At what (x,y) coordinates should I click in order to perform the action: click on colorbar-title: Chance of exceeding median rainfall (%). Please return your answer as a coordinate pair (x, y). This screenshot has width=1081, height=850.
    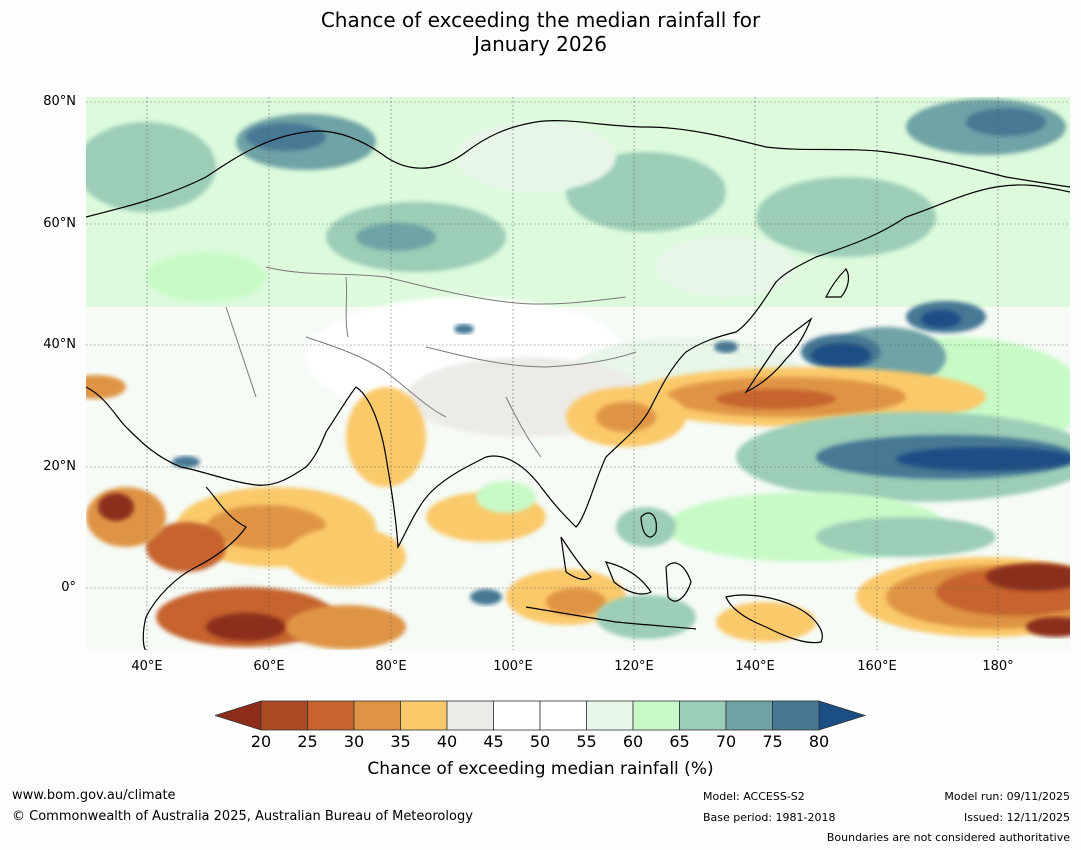
    Looking at the image, I should click on (540, 769).